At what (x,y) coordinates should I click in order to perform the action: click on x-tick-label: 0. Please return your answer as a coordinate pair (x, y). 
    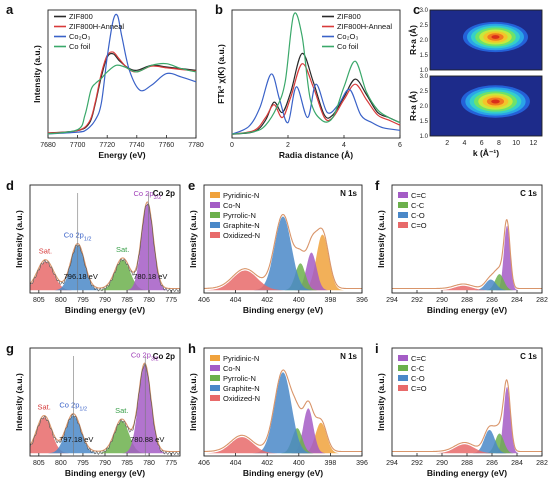
    Looking at the image, I should click on (232, 145).